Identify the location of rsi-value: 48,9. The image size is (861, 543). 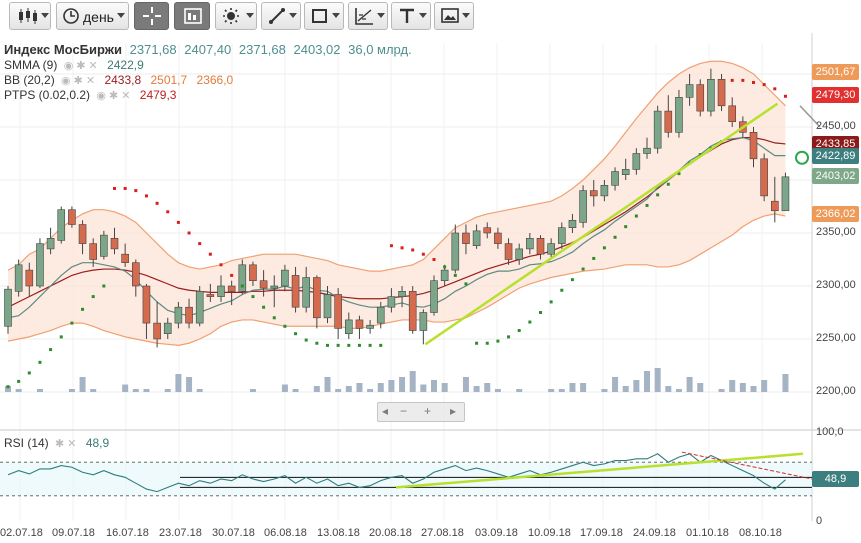
(97, 443).